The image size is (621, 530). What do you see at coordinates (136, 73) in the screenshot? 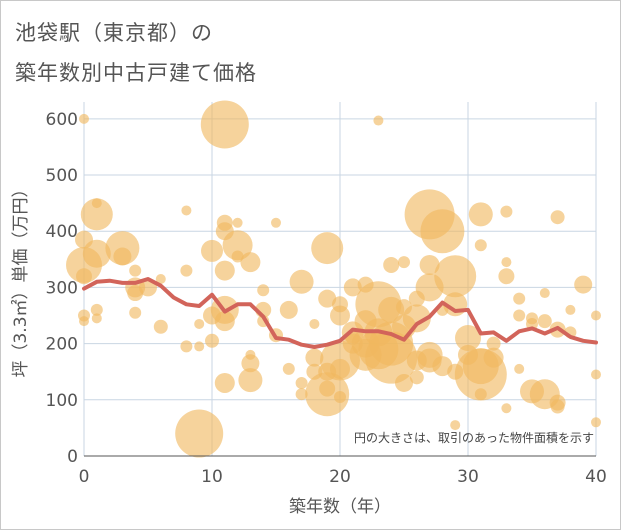
I see `chart-title-line2: 築年数別中古戸建て価格` at bounding box center [136, 73].